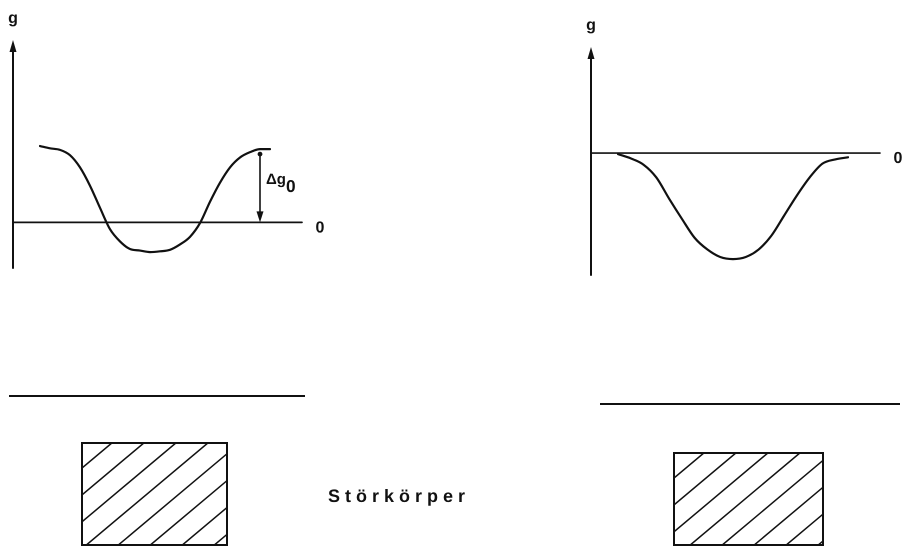 The image size is (906, 555). I want to click on text: Störkörper, so click(399, 496).